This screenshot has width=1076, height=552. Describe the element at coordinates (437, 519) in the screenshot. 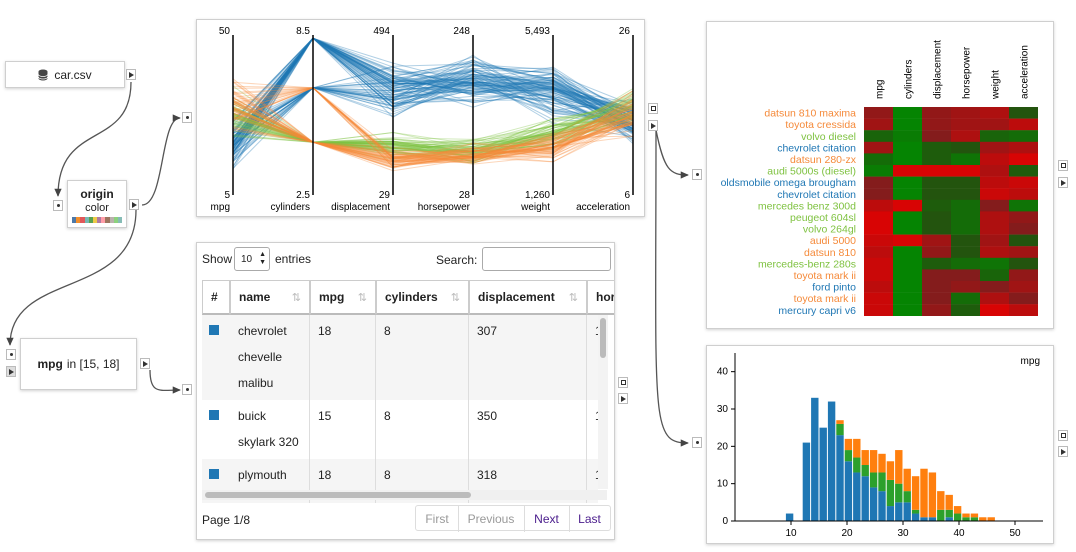

I see `first-page-button: First` at that location.